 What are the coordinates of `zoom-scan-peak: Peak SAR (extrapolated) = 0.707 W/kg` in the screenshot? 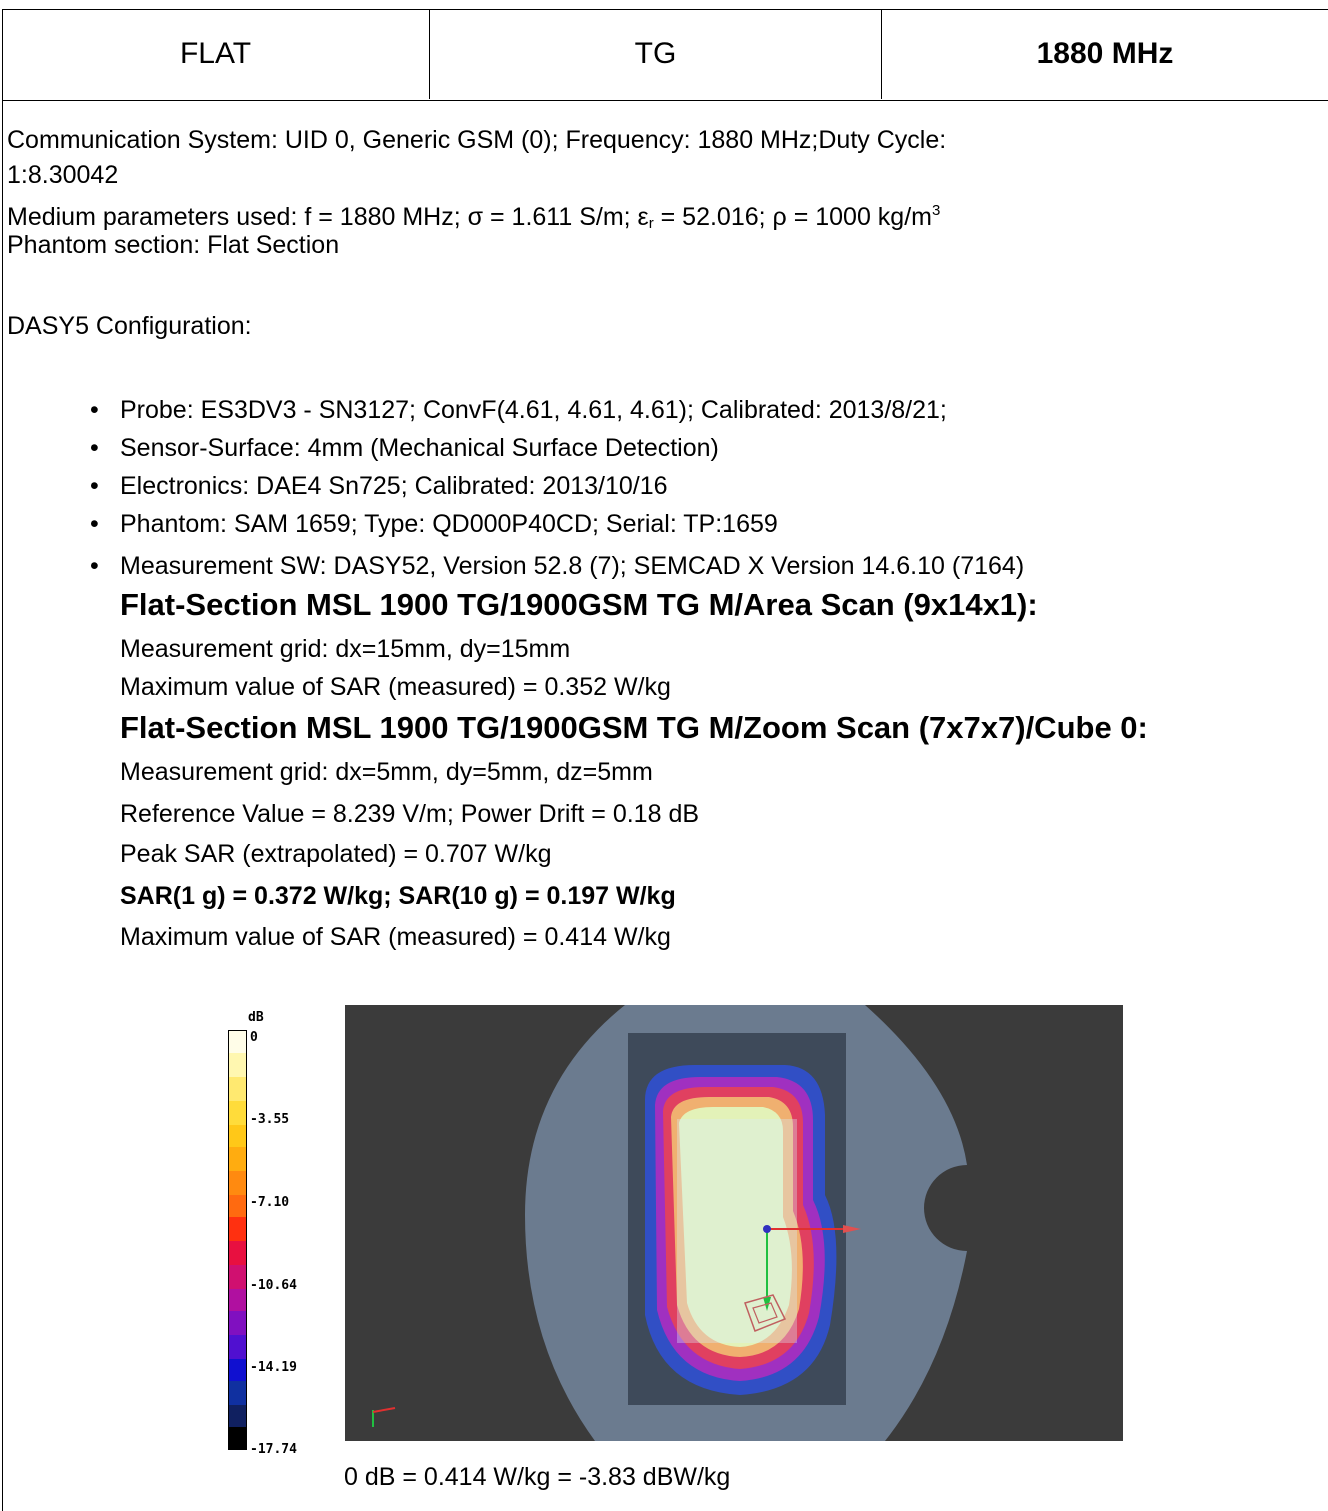 It's located at (336, 854).